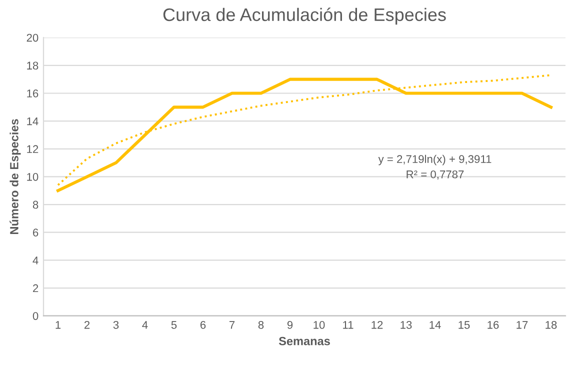 Image resolution: width=580 pixels, height=376 pixels. Describe the element at coordinates (493, 324) in the screenshot. I see `x-tick-label: 16` at that location.